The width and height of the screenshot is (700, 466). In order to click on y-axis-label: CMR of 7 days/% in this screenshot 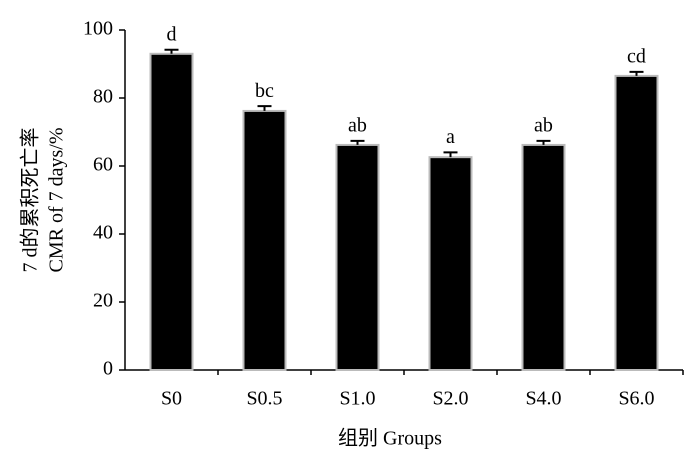, I will do `click(57, 200)`.